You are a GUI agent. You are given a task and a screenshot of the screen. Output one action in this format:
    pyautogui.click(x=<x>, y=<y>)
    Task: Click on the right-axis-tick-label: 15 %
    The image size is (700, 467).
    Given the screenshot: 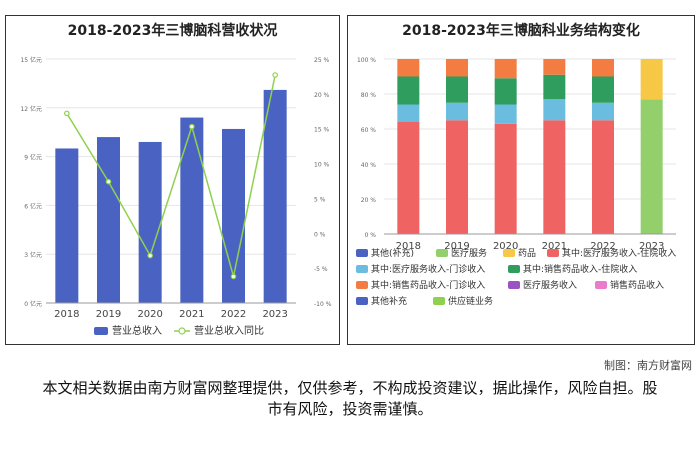 What is the action you would take?
    pyautogui.click(x=322, y=130)
    